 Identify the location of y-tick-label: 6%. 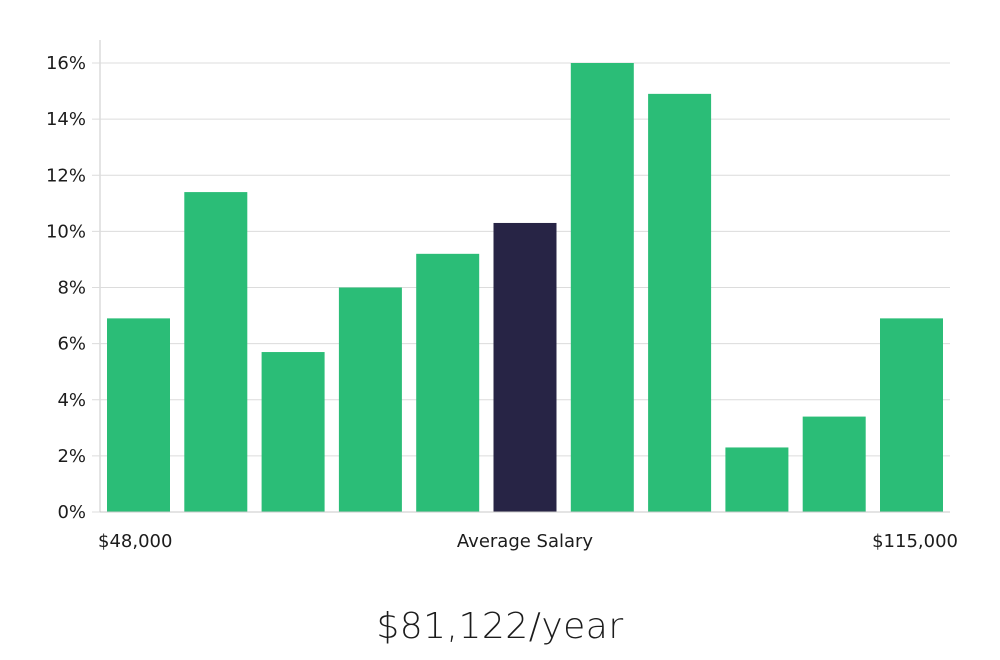
(71, 344).